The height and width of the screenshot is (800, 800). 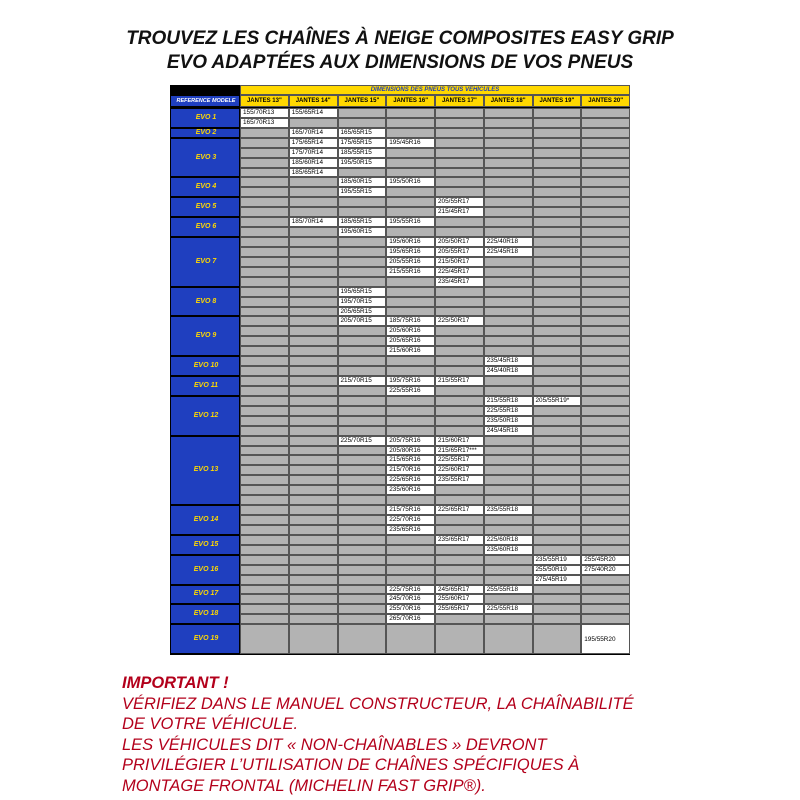 I want to click on size-cell: 215/70R16, so click(x=410, y=470).